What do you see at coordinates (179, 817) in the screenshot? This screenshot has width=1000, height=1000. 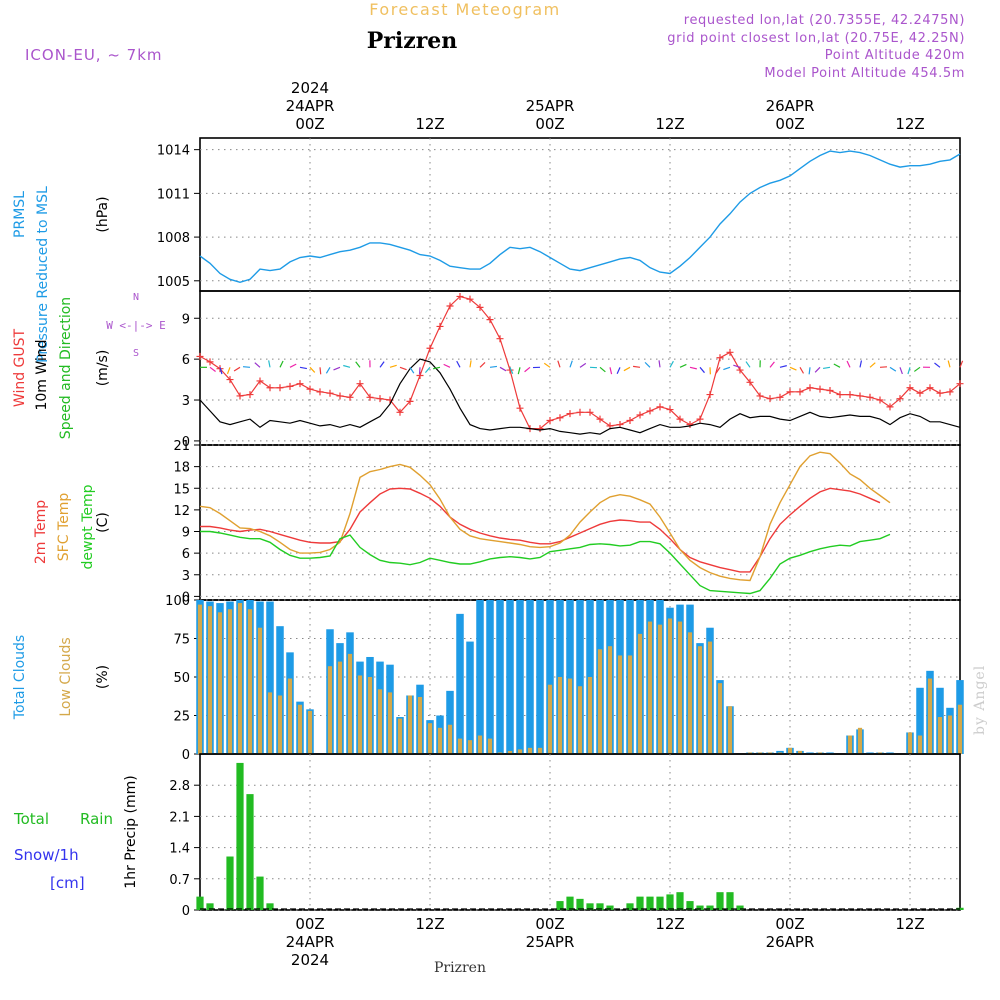 I see `precipitation-ytick-label: 2.1` at bounding box center [179, 817].